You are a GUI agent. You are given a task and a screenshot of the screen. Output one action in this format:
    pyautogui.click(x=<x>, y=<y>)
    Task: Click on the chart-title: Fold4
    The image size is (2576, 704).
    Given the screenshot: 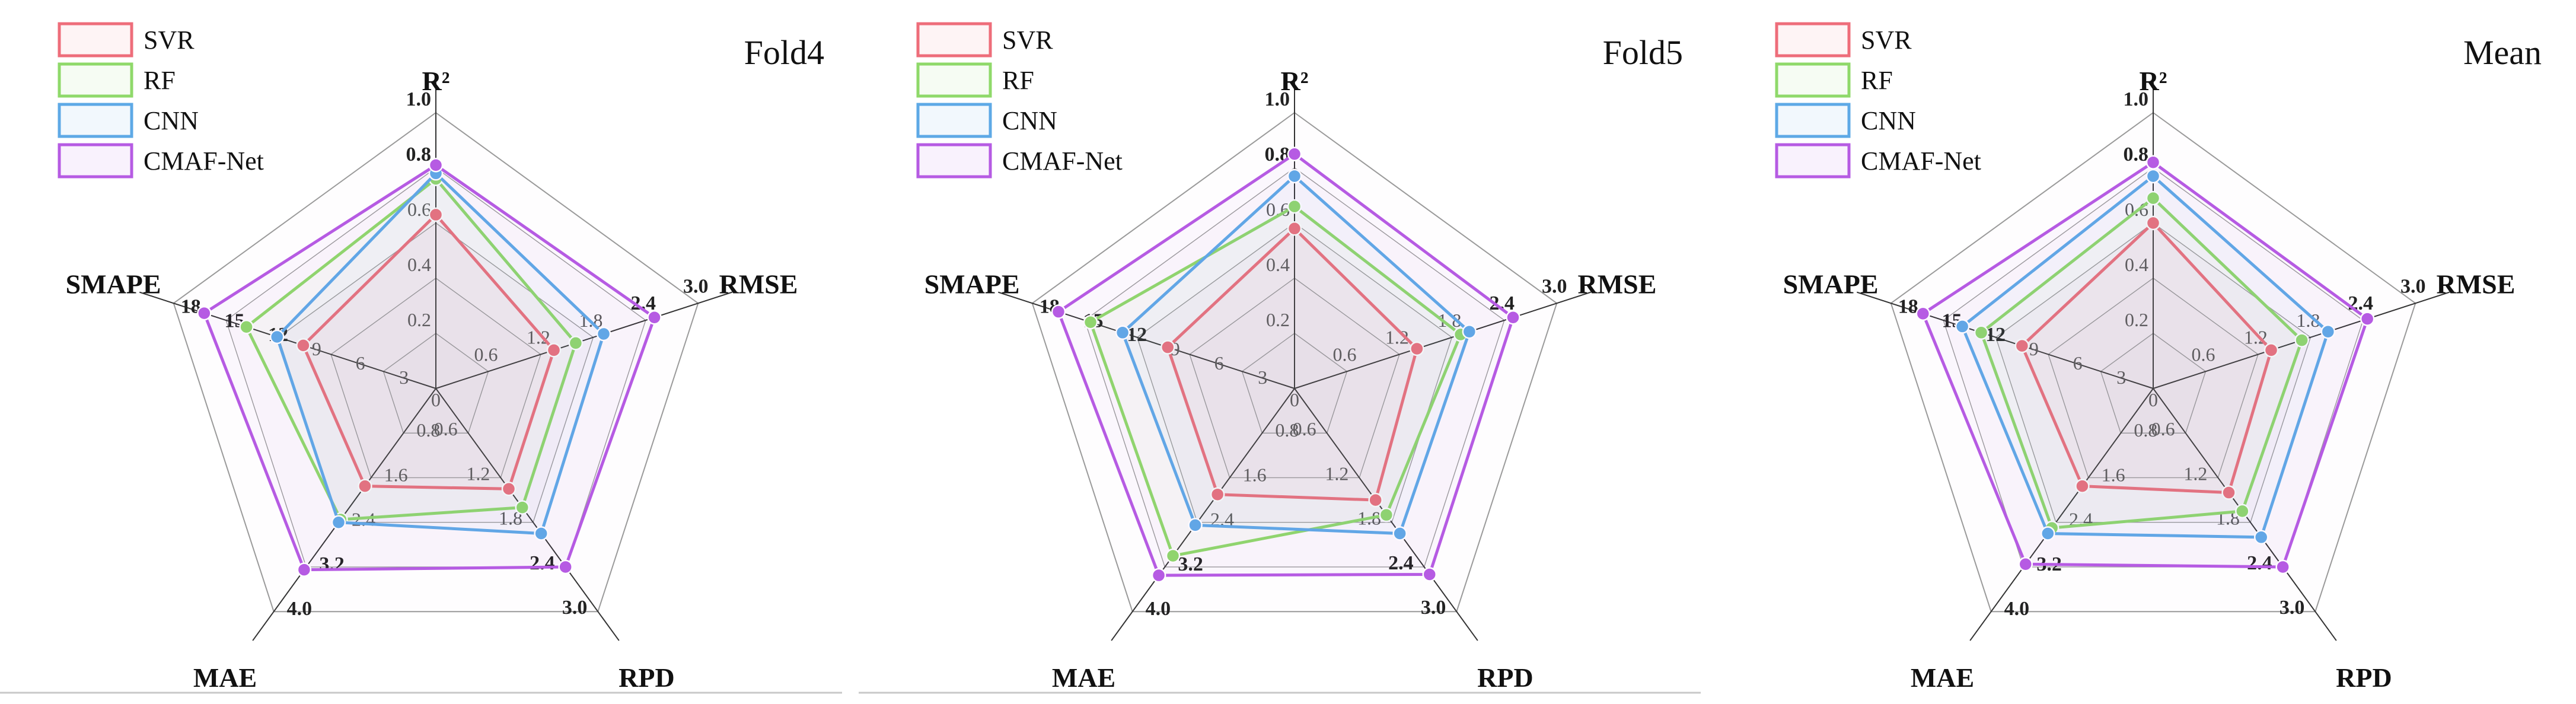 What is the action you would take?
    pyautogui.click(x=784, y=52)
    